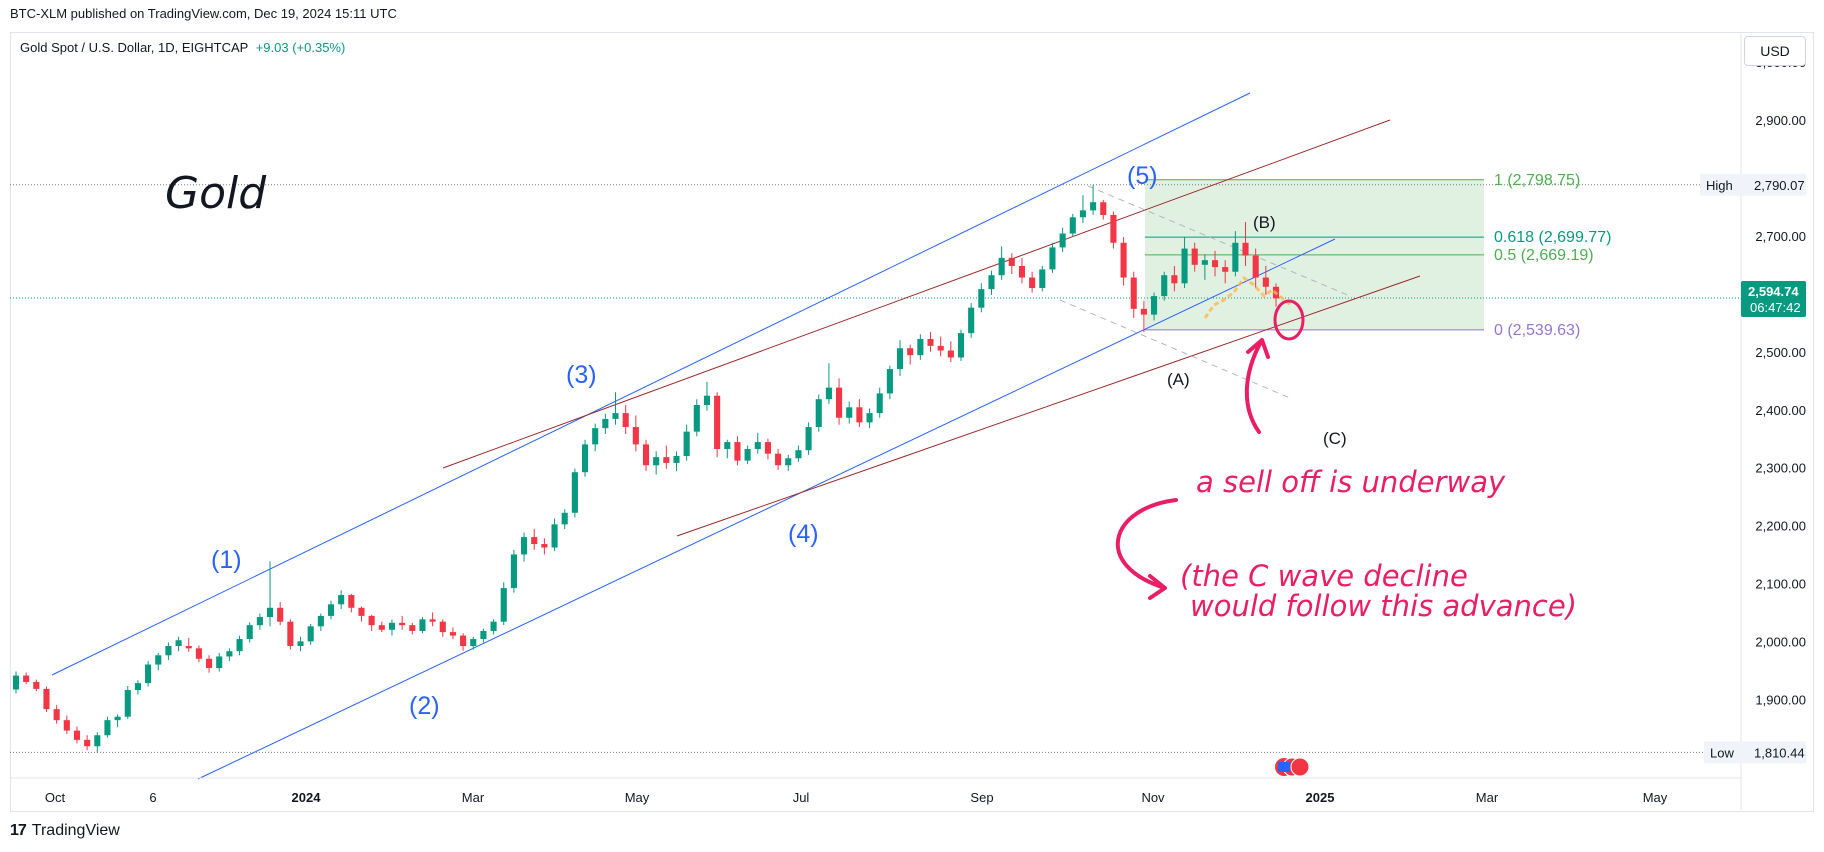 The height and width of the screenshot is (852, 1824). What do you see at coordinates (55, 797) in the screenshot?
I see `time-tick-0: Oct` at bounding box center [55, 797].